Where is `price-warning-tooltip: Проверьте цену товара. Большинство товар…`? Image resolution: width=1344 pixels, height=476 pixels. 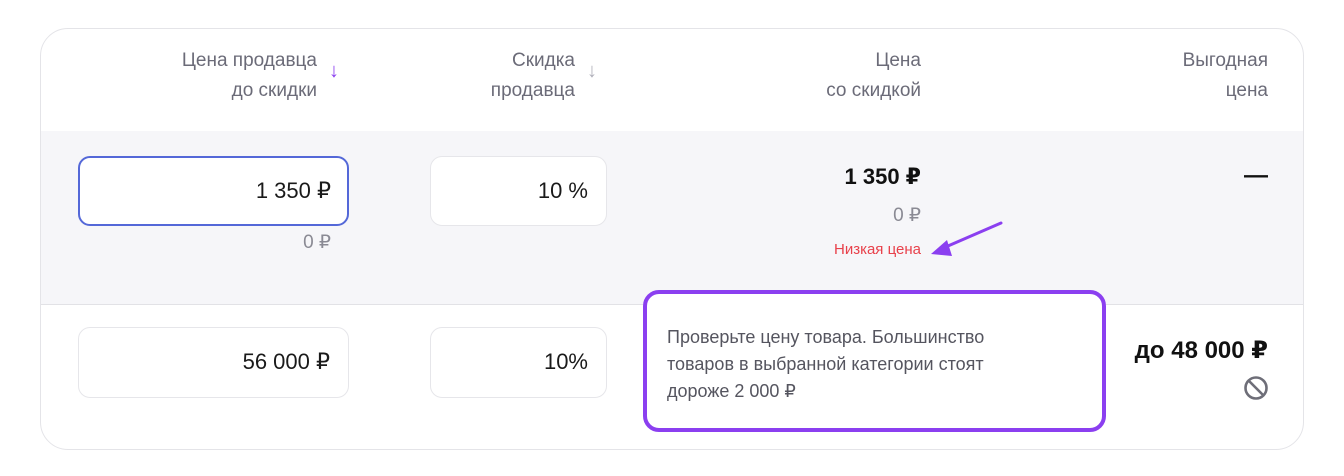
price-warning-tooltip: Проверьте цену товара. Большинство товар… is located at coordinates (874, 361).